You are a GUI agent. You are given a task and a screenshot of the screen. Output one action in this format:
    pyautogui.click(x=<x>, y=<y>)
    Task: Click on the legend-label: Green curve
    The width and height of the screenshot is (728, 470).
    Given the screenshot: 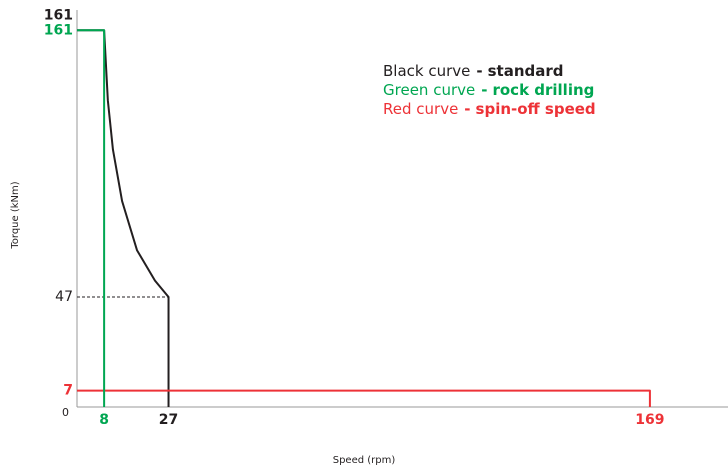 What is the action you would take?
    pyautogui.click(x=429, y=90)
    